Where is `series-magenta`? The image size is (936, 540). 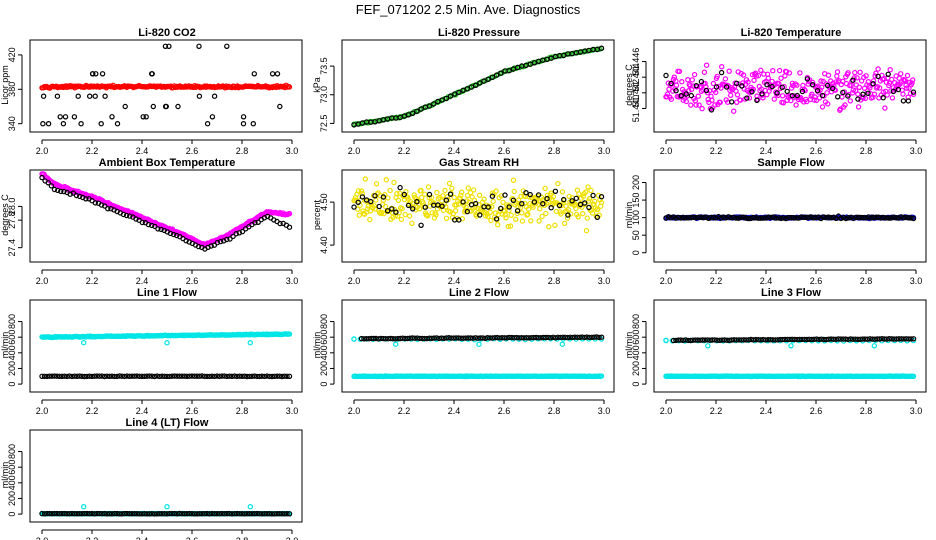 series-magenta is located at coordinates (166, 210).